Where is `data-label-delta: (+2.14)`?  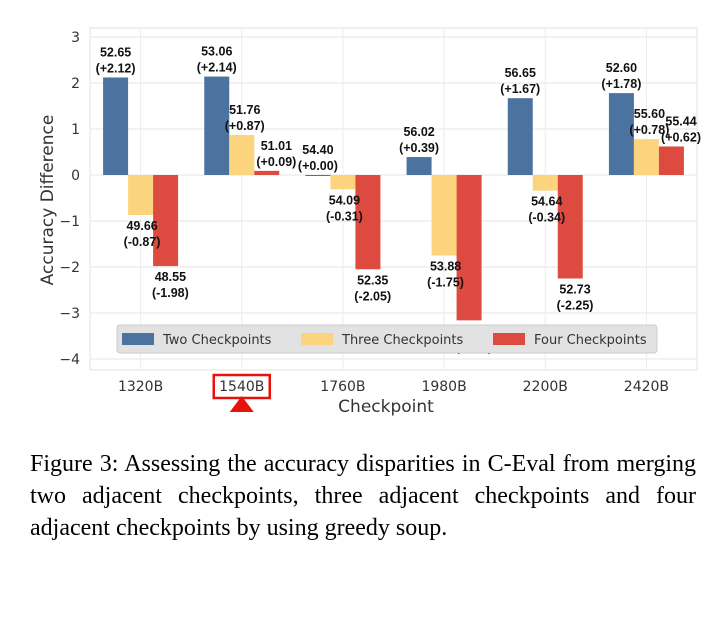 data-label-delta: (+2.14) is located at coordinates (217, 68).